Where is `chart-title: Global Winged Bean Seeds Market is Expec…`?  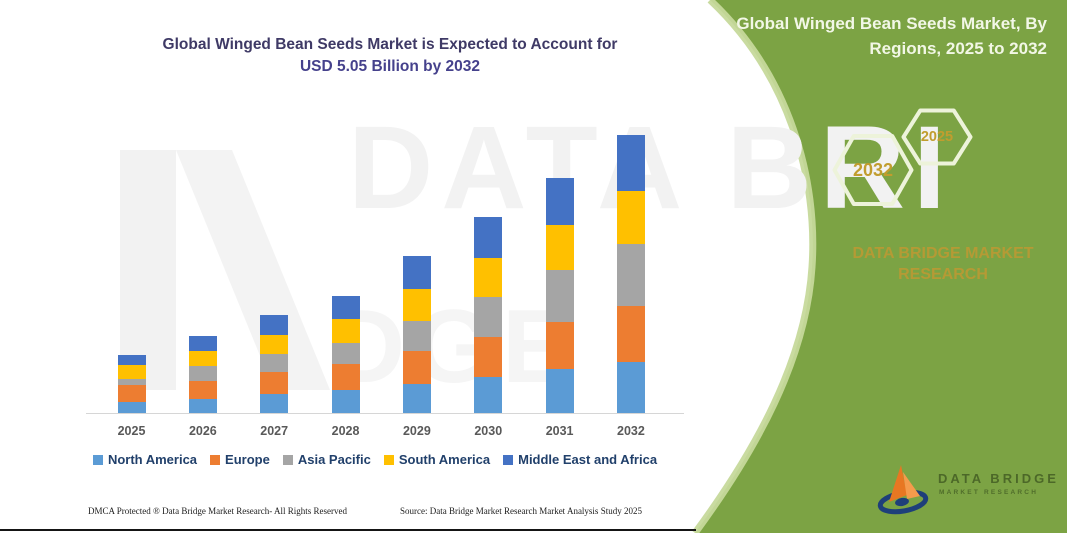
chart-title: Global Winged Bean Seeds Market is Expec… is located at coordinates (390, 56).